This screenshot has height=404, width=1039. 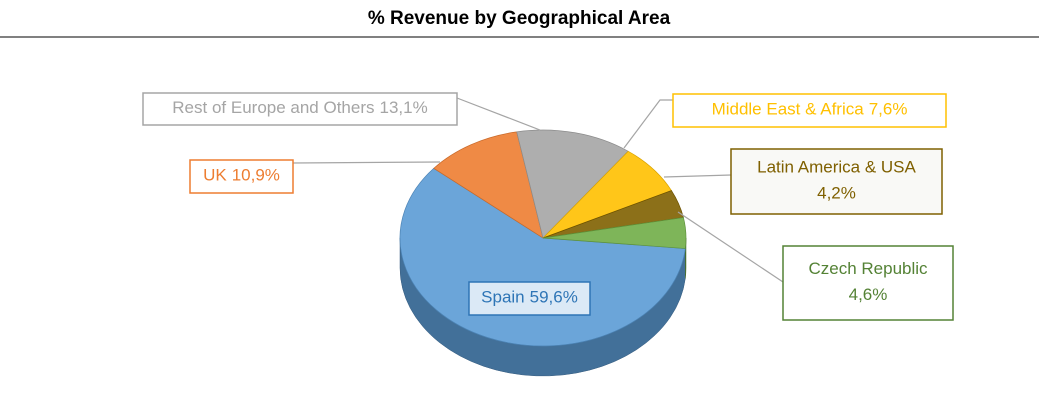 I want to click on data-label: UK 10,9%, so click(x=241, y=175).